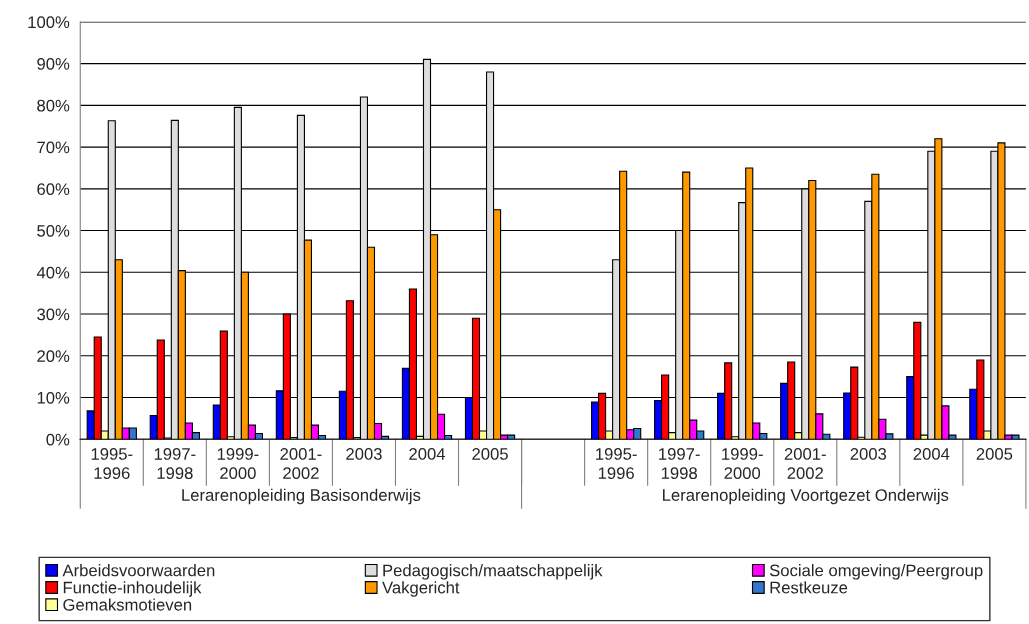  What do you see at coordinates (138, 570) in the screenshot?
I see `legend-label: Arbeidsvoorwaarden` at bounding box center [138, 570].